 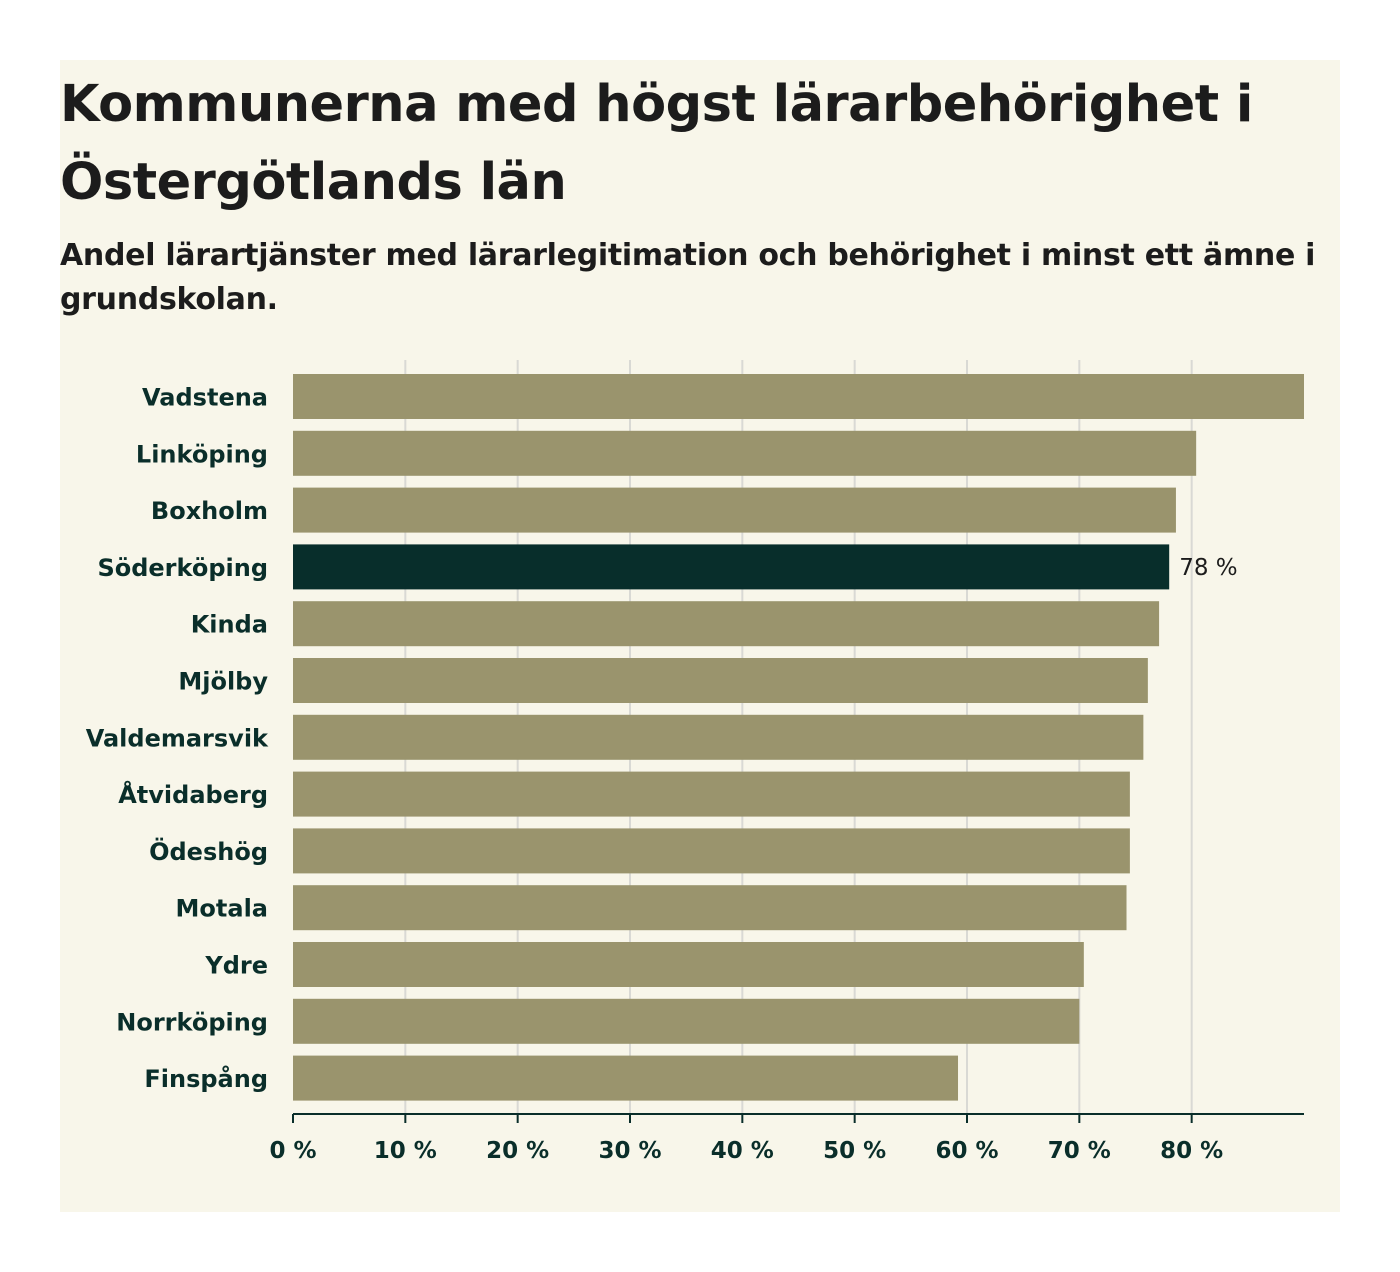 What do you see at coordinates (1208, 568) in the screenshot?
I see `data-label-soderkoping: 78 %` at bounding box center [1208, 568].